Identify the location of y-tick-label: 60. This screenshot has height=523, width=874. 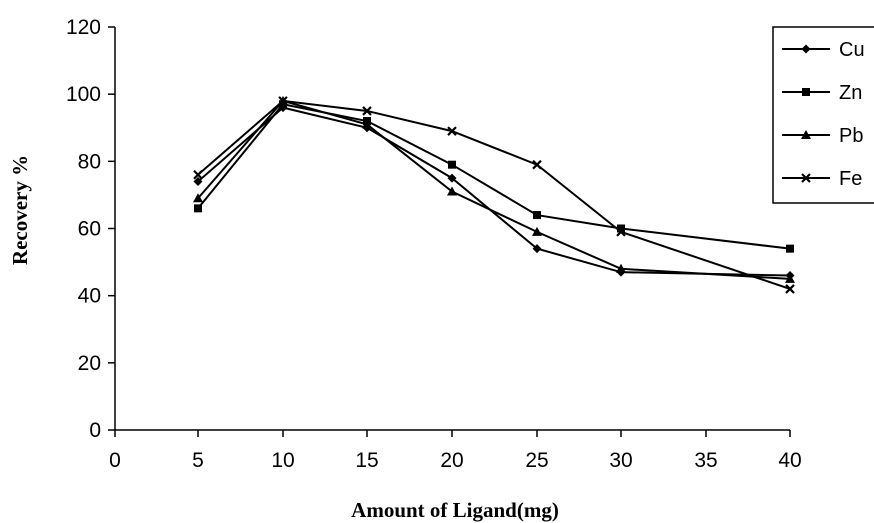
(89, 229).